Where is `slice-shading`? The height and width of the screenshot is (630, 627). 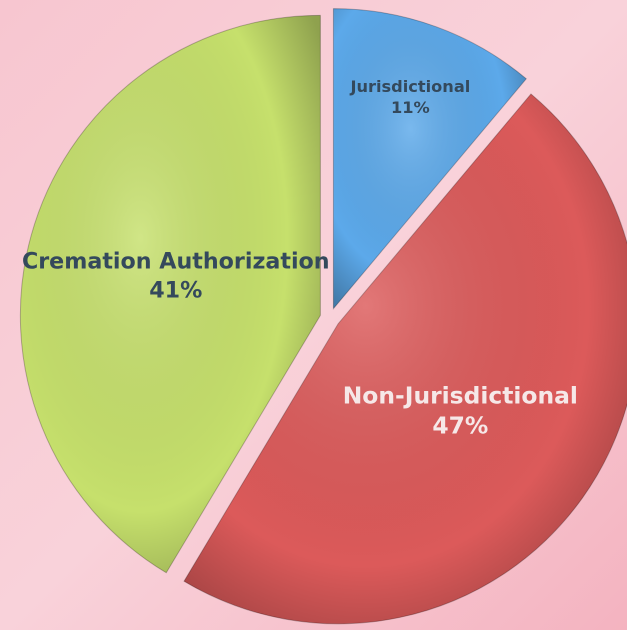
slice-shading is located at coordinates (430, 158).